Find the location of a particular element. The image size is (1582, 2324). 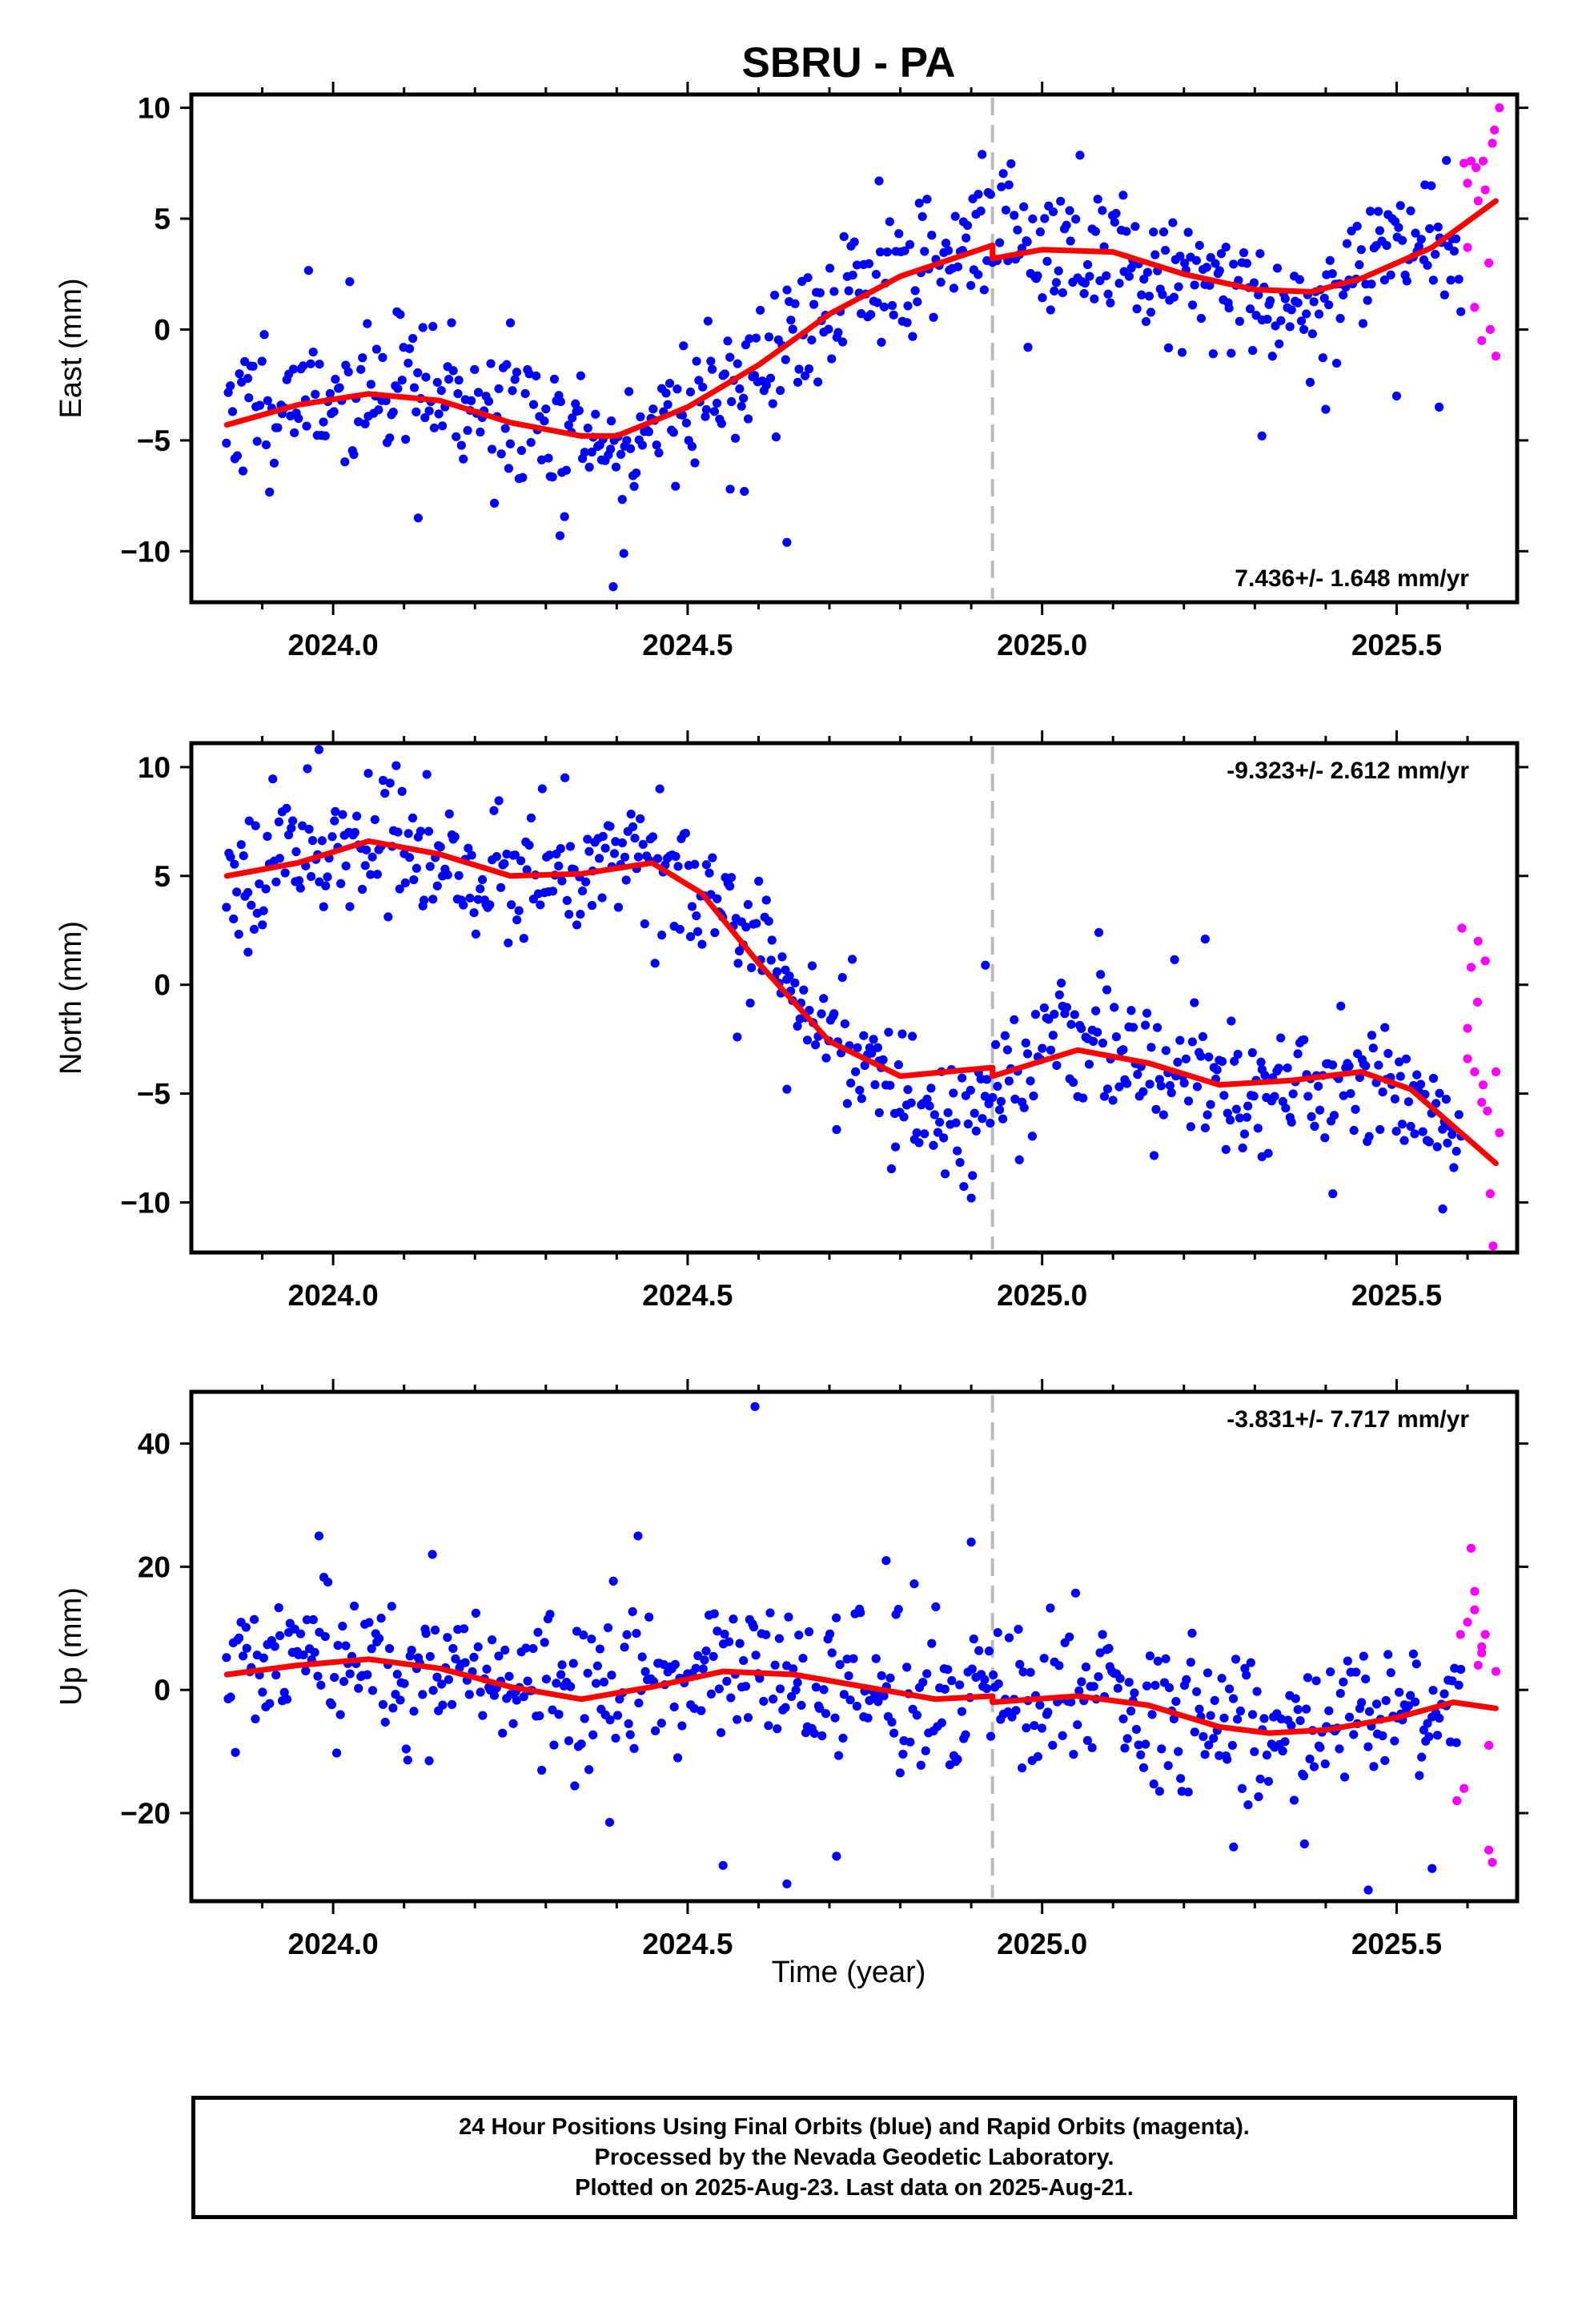

north-y-tick-label: −5 is located at coordinates (154, 1094).